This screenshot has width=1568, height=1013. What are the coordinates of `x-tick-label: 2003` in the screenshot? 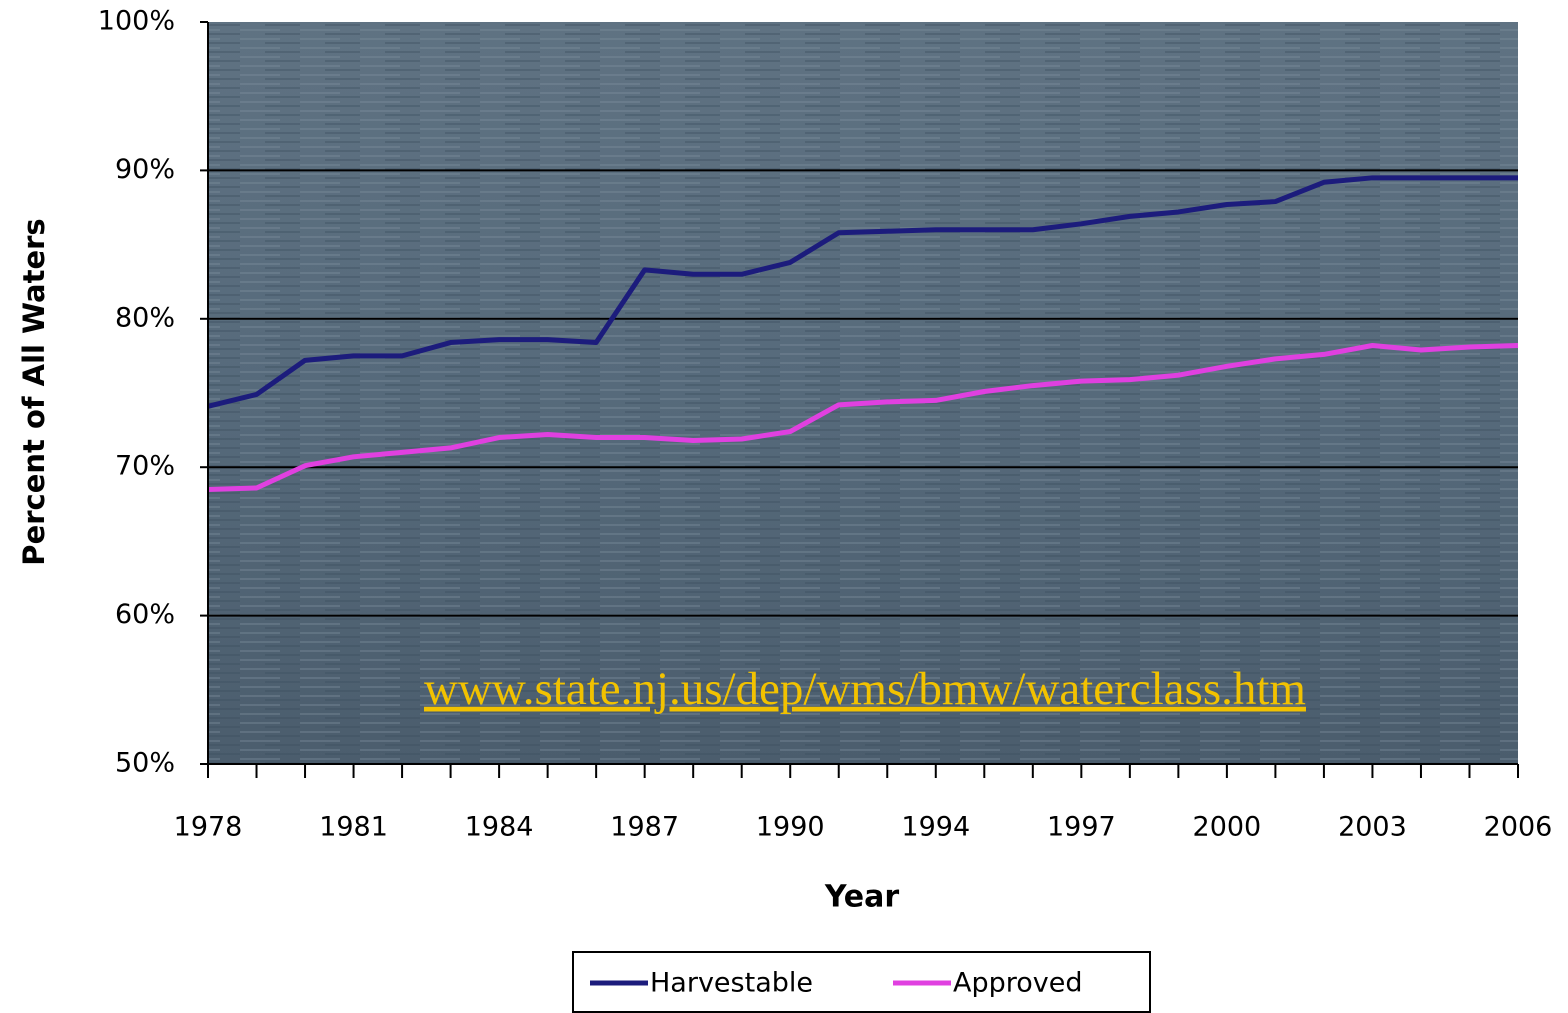 It's located at (1372, 827).